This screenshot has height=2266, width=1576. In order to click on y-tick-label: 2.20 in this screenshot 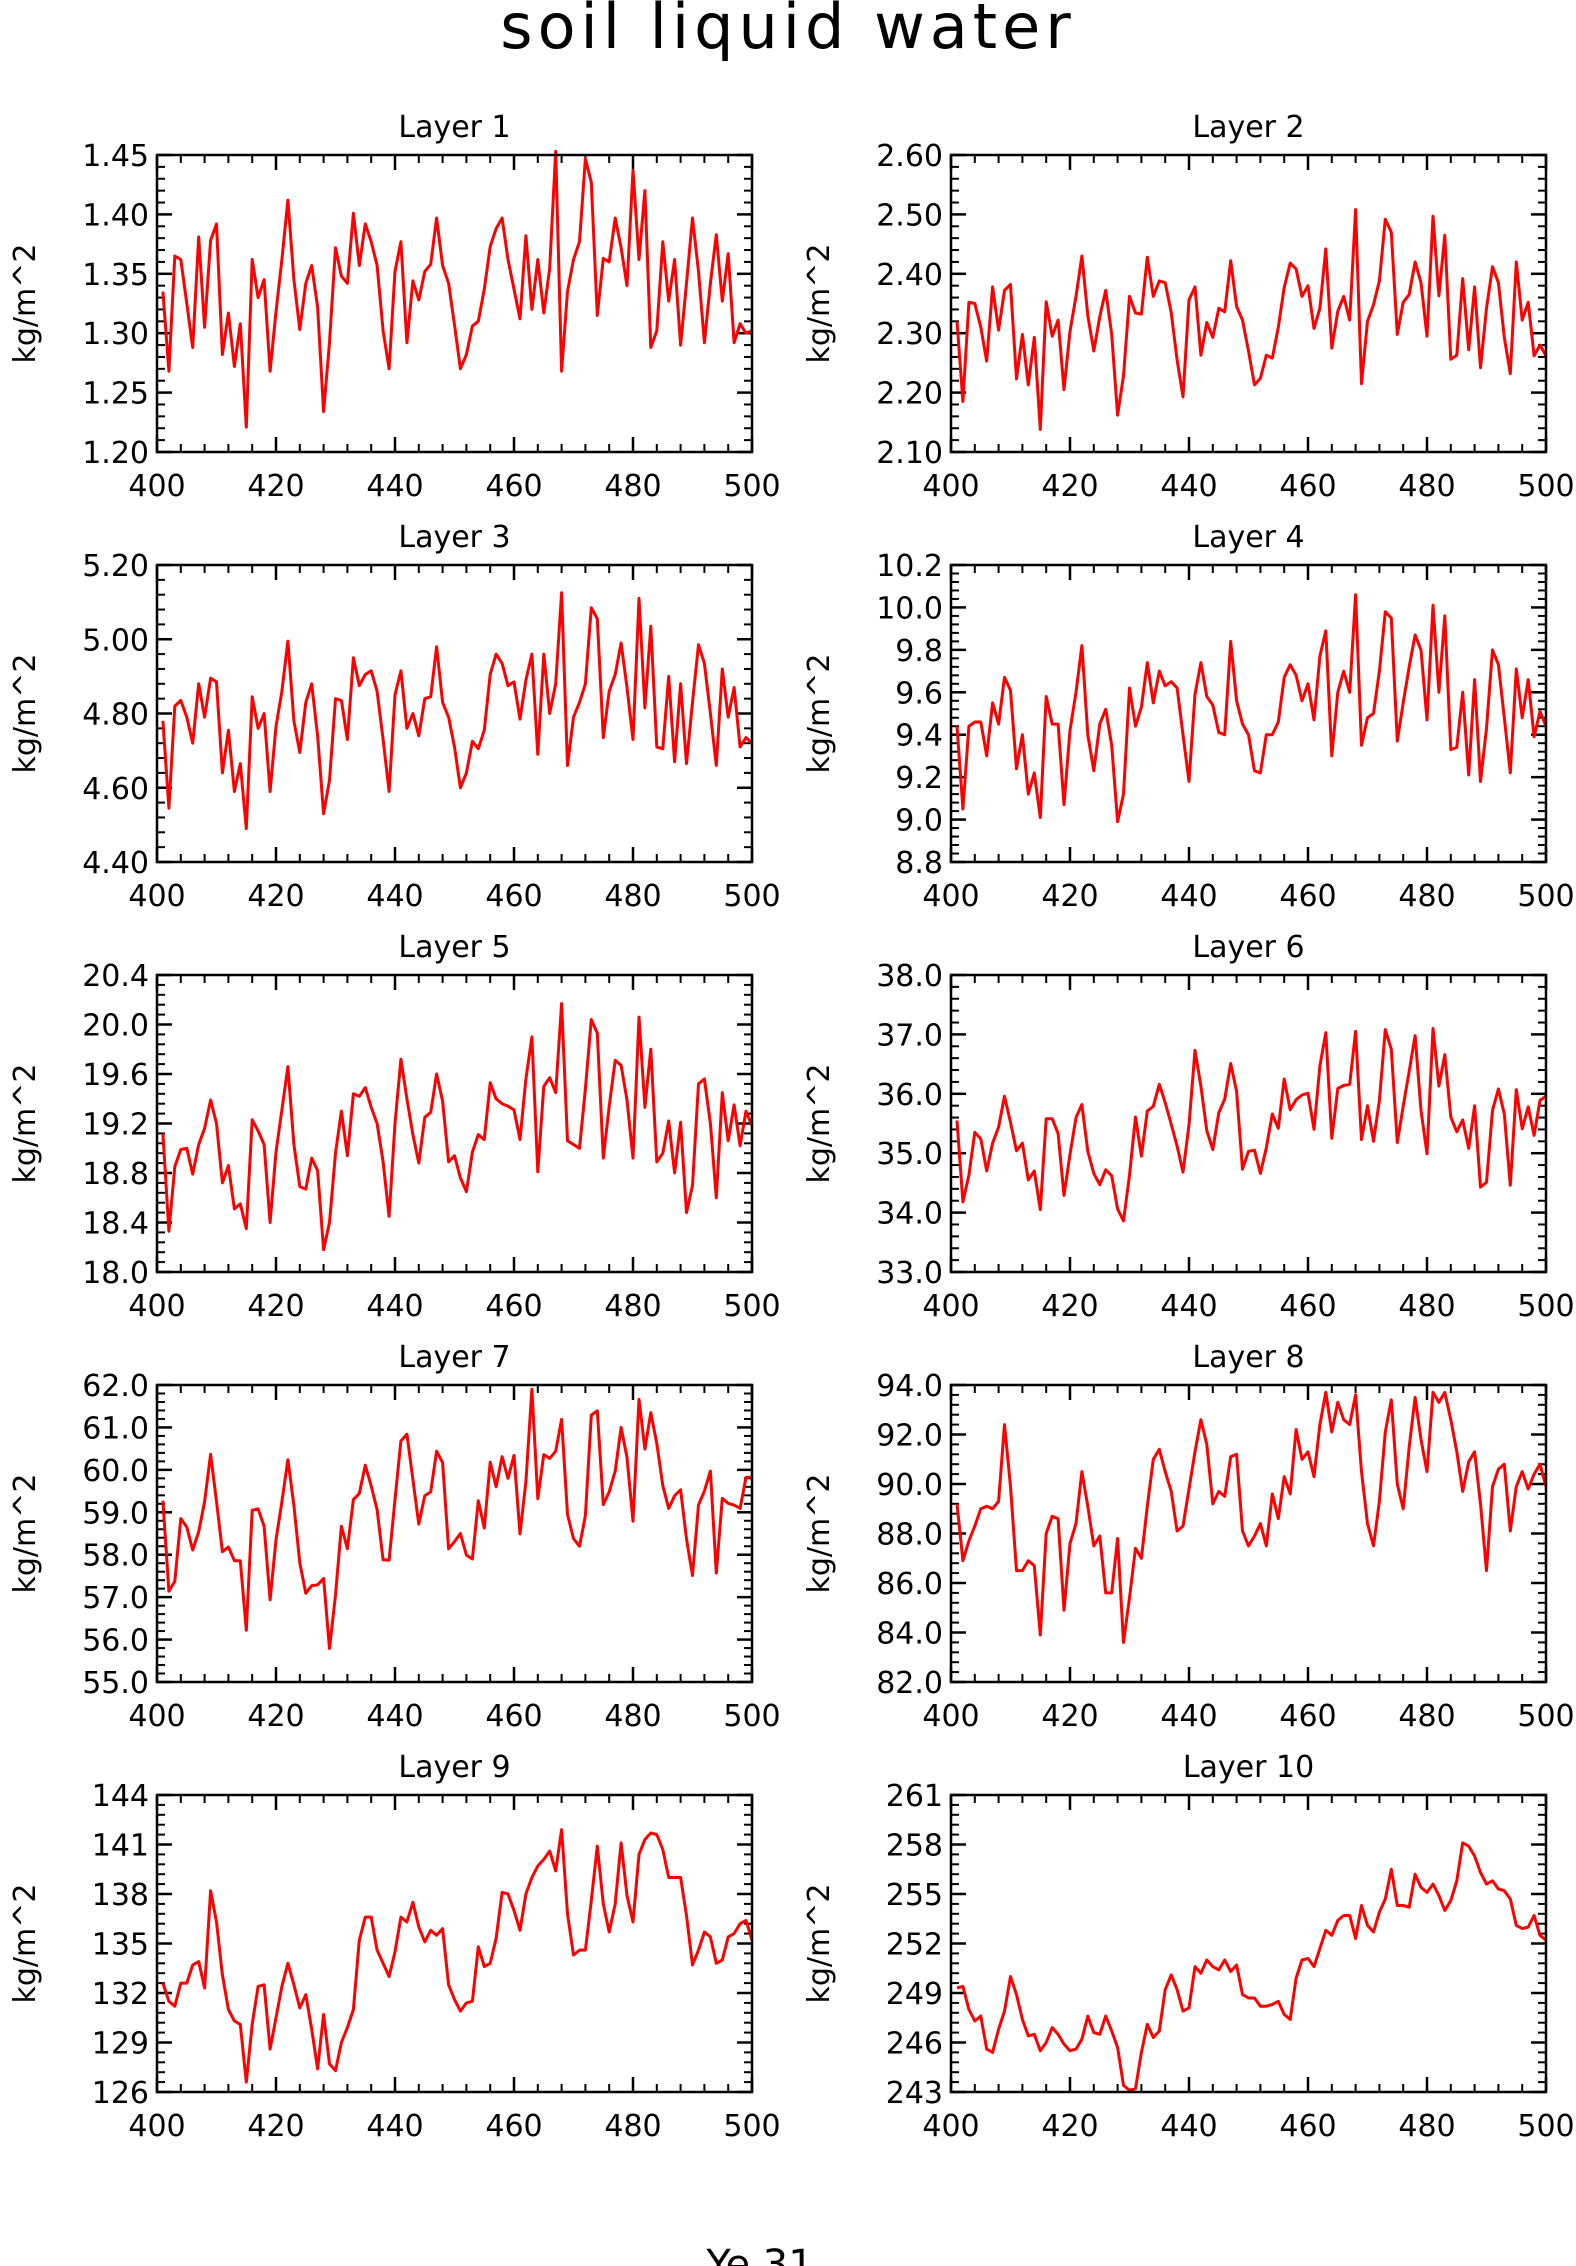, I will do `click(909, 394)`.